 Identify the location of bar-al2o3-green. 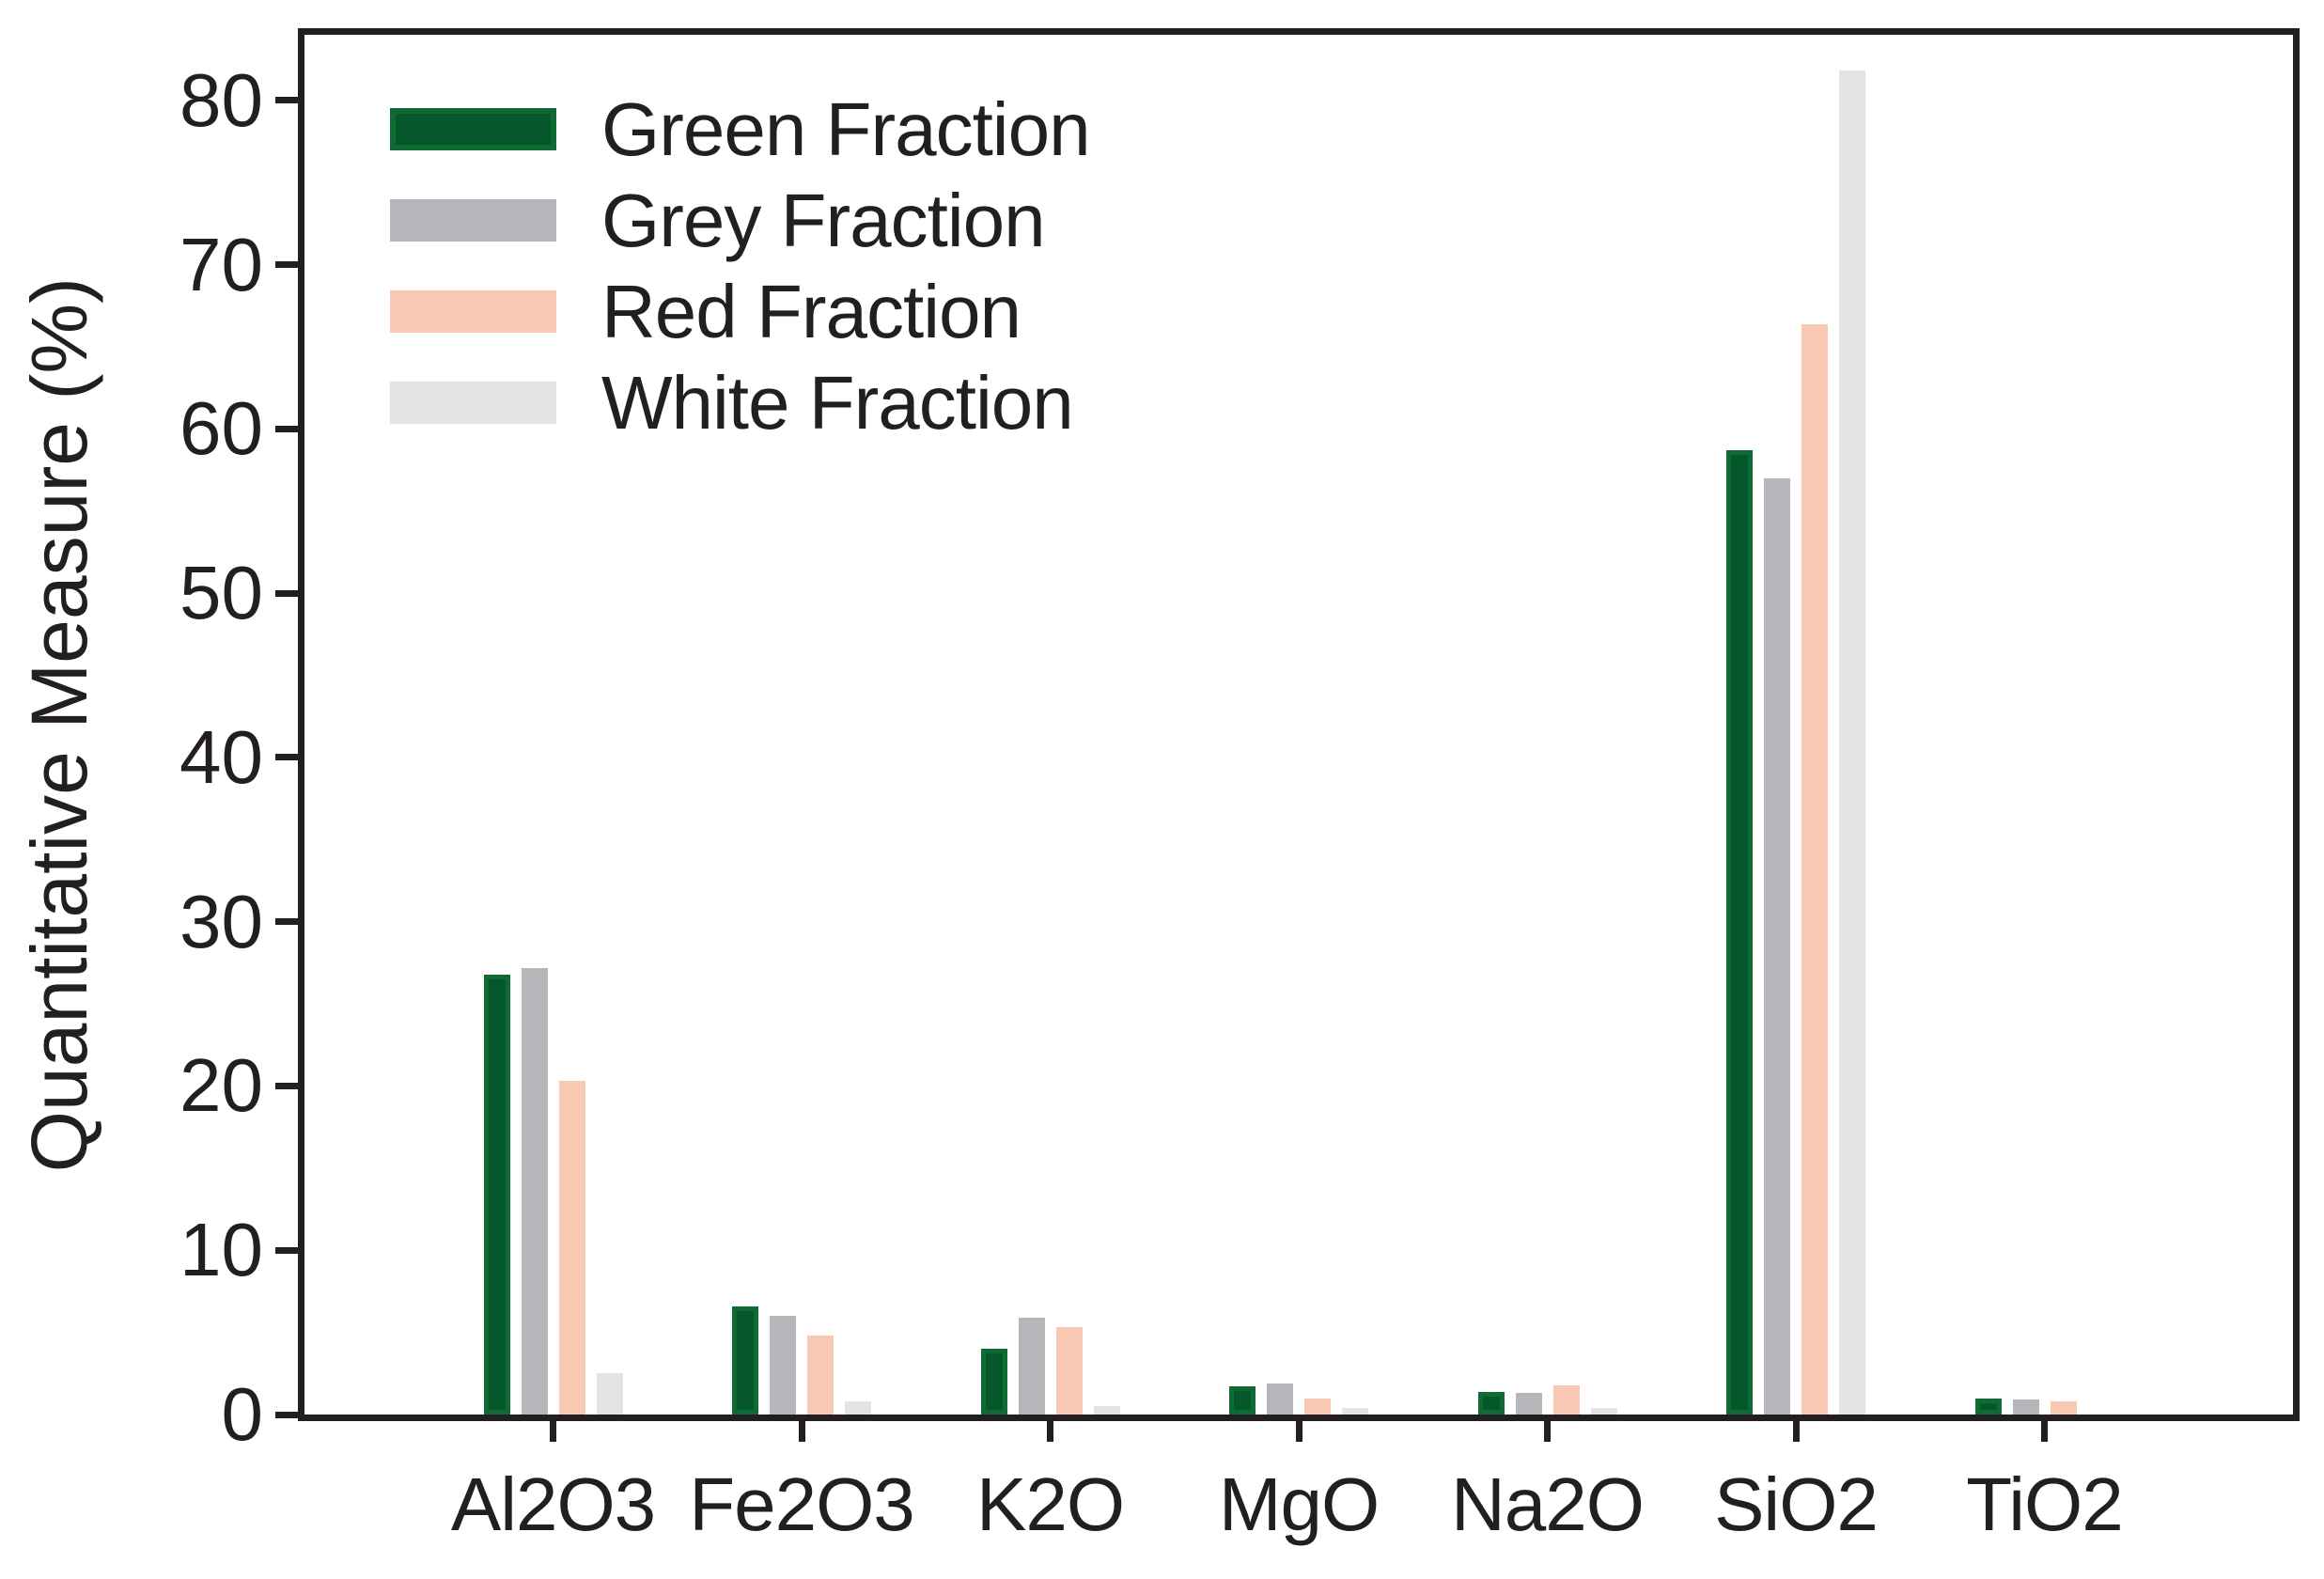
(496, 1194).